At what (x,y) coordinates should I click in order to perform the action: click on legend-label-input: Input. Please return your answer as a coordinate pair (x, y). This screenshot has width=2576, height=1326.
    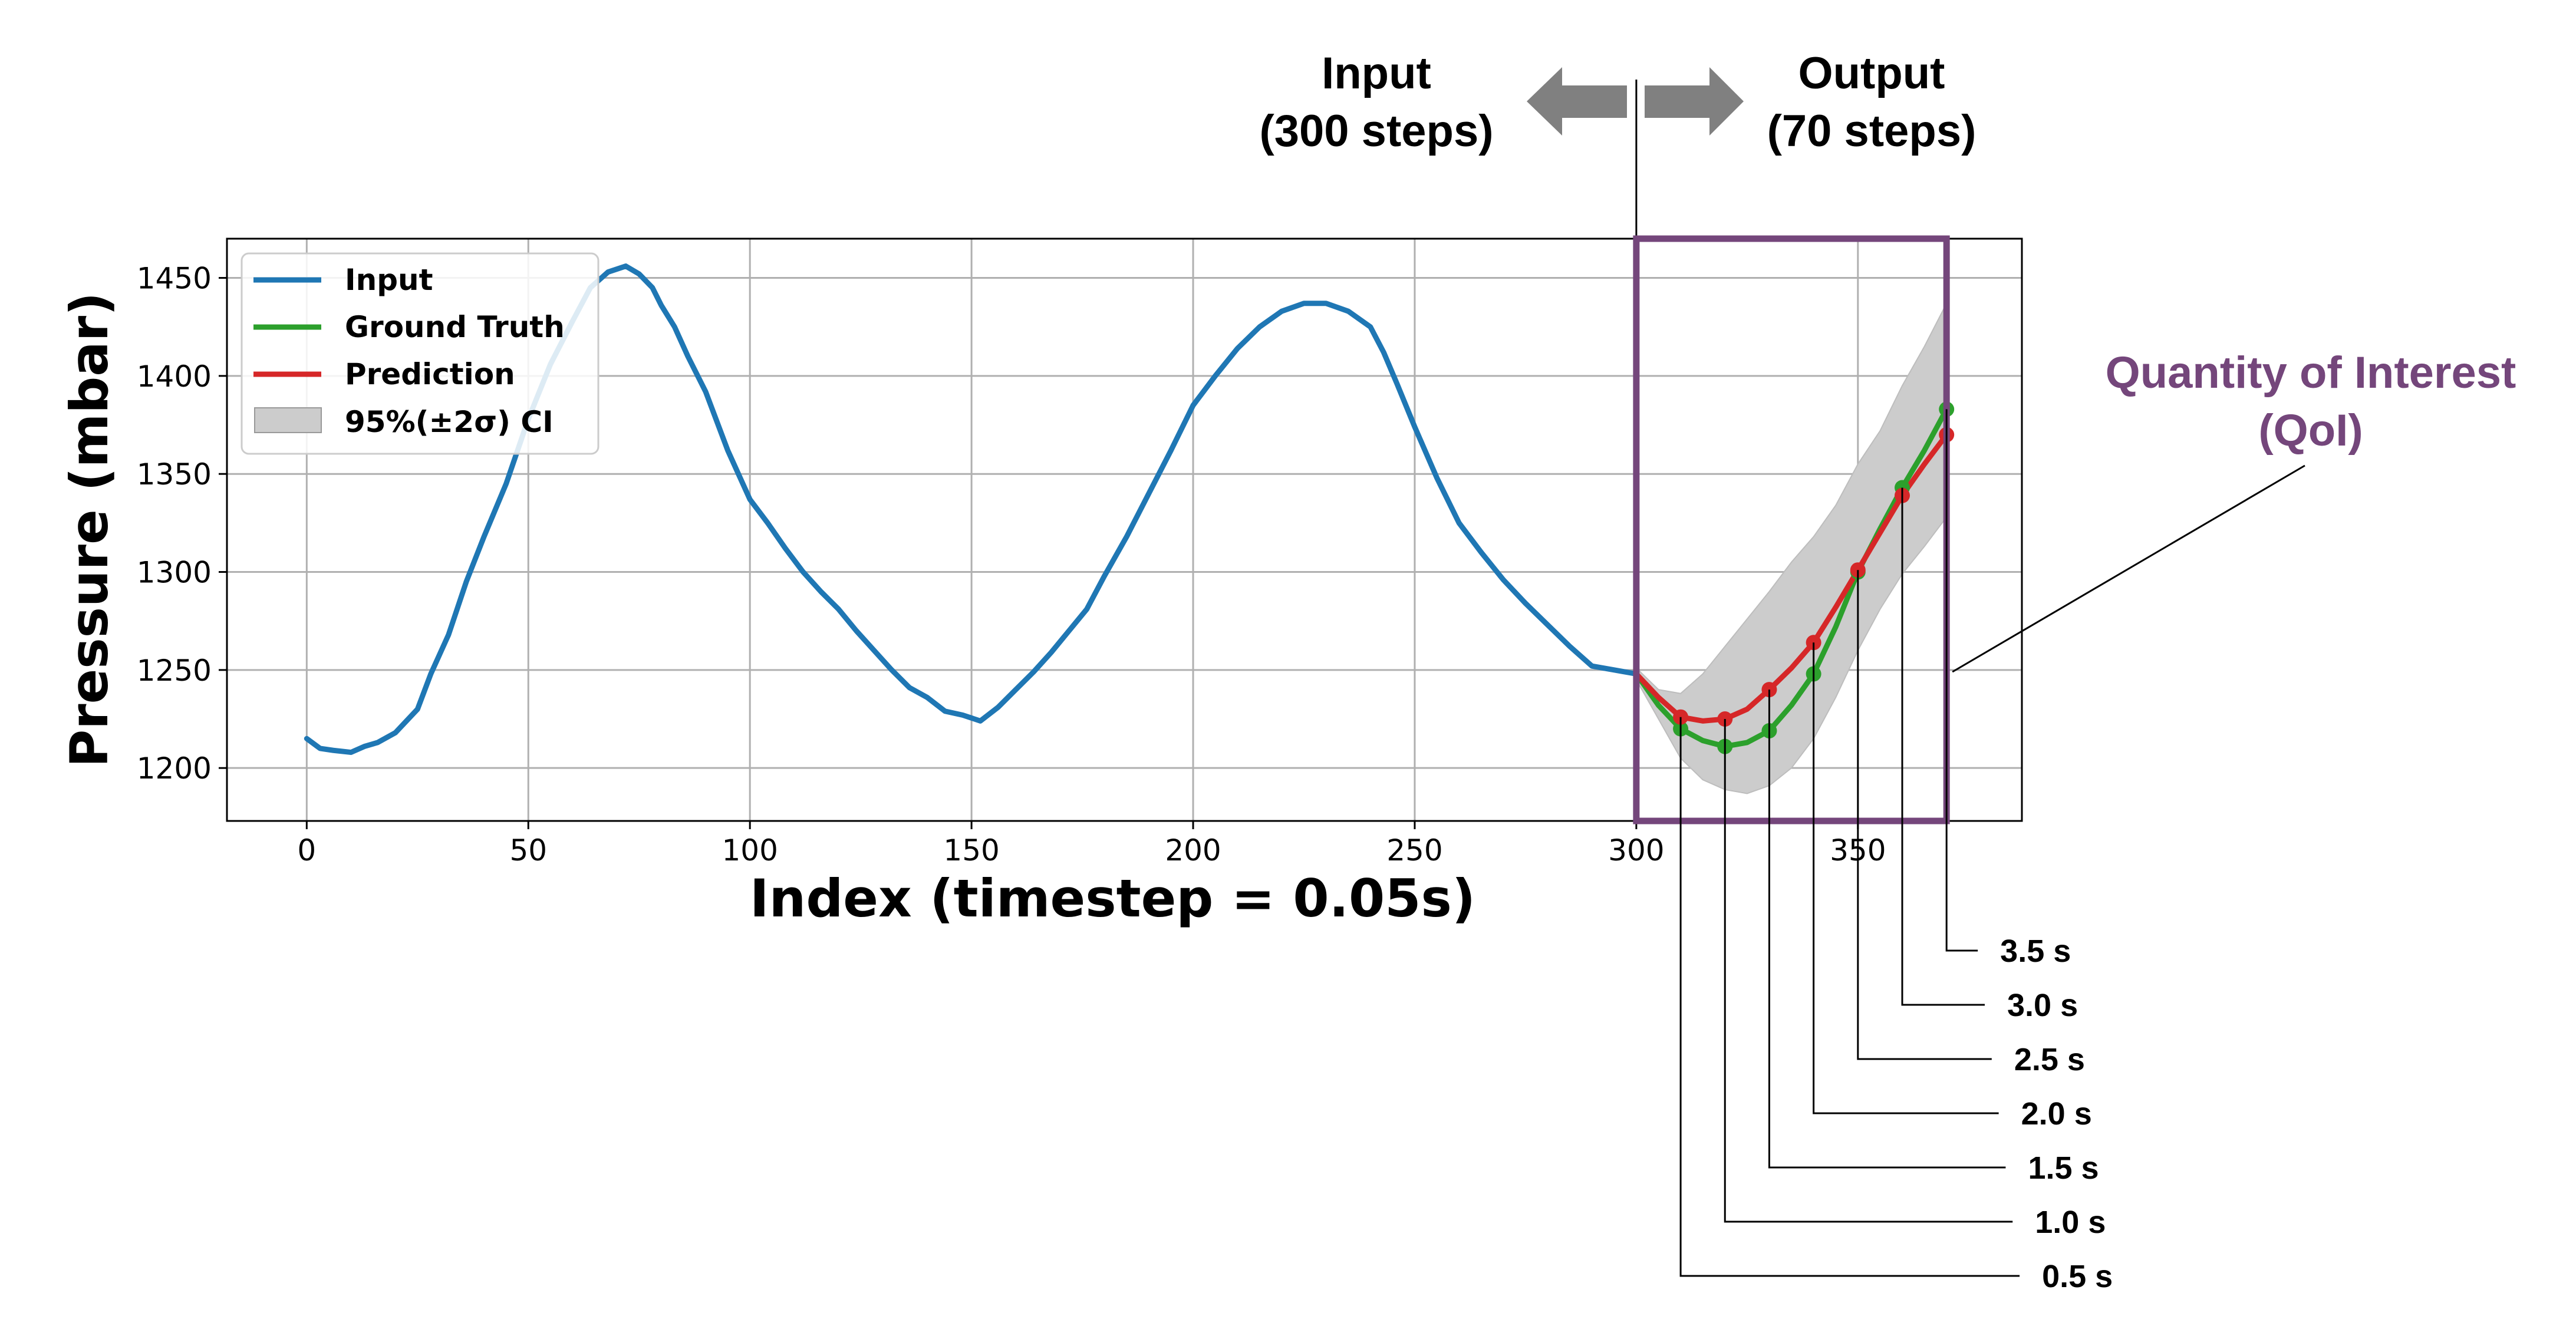
    Looking at the image, I should click on (389, 280).